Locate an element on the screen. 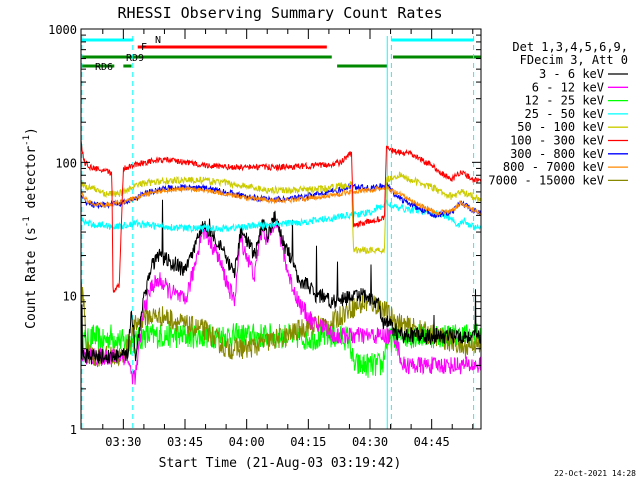 Image resolution: width=640 pixels, height=480 pixels. legend-label-6-12-kev: 6 - 12 keV is located at coordinates (568, 87).